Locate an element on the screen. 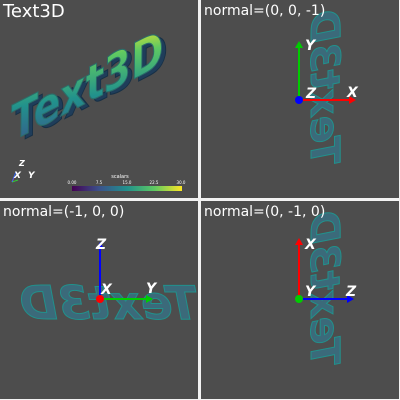 The image size is (400, 400). axes-gizmo: X Y Z is located at coordinates (126, 270).